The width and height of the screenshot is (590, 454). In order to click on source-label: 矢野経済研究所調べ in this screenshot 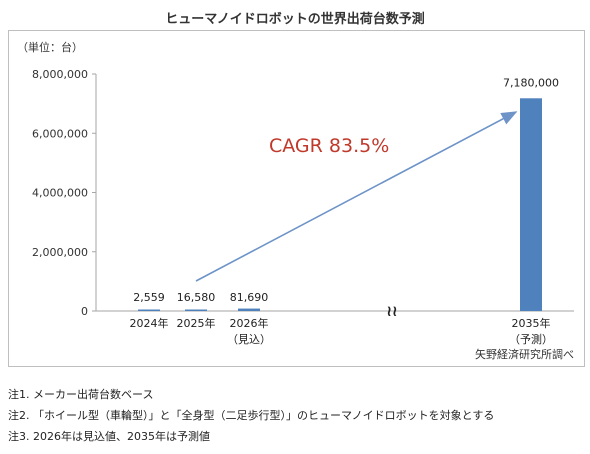, I will do `click(524, 354)`.